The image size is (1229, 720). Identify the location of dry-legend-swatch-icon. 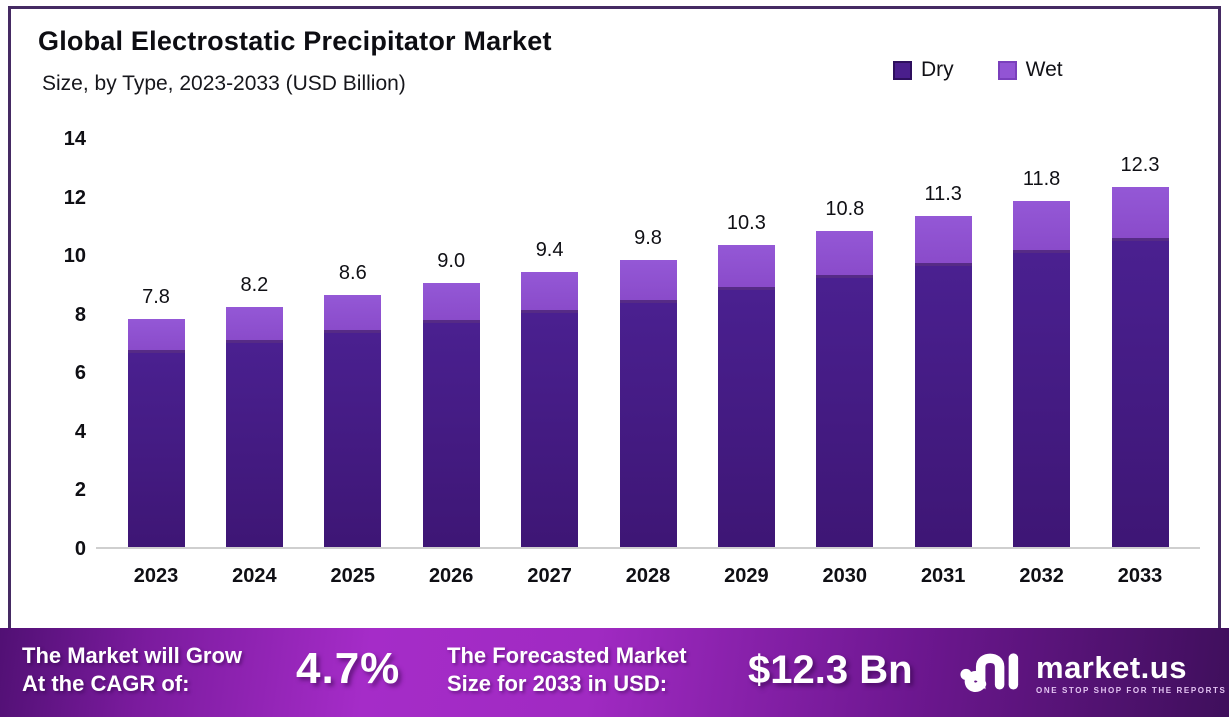
(902, 70).